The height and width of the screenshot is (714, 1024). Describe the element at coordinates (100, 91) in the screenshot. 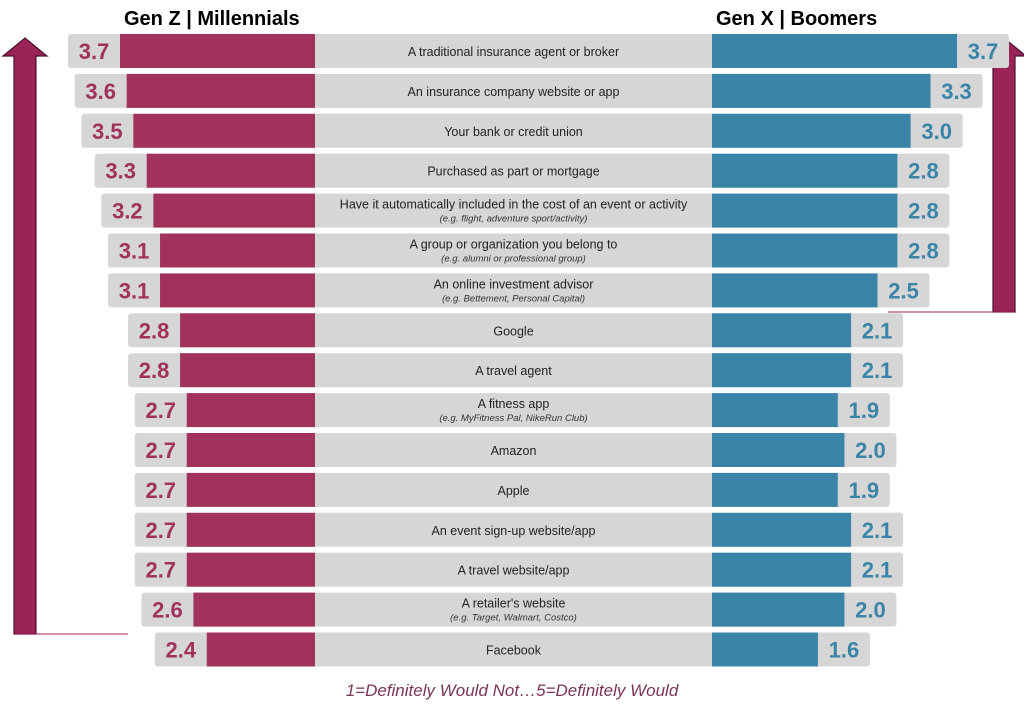

I see `left-value-label: 3.6` at that location.